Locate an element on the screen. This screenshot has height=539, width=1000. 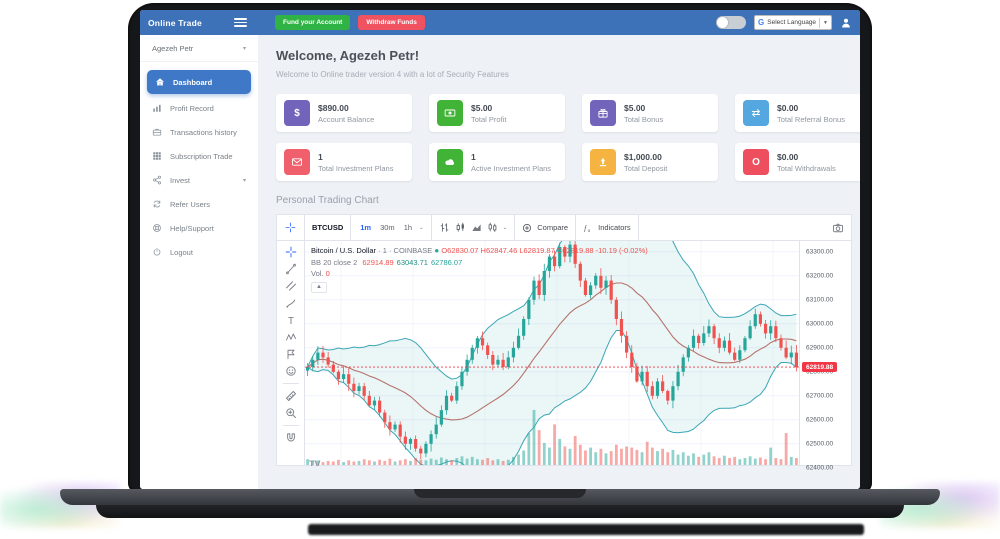
sidebar-item-profit-record: Profit Record is located at coordinates (199, 108).